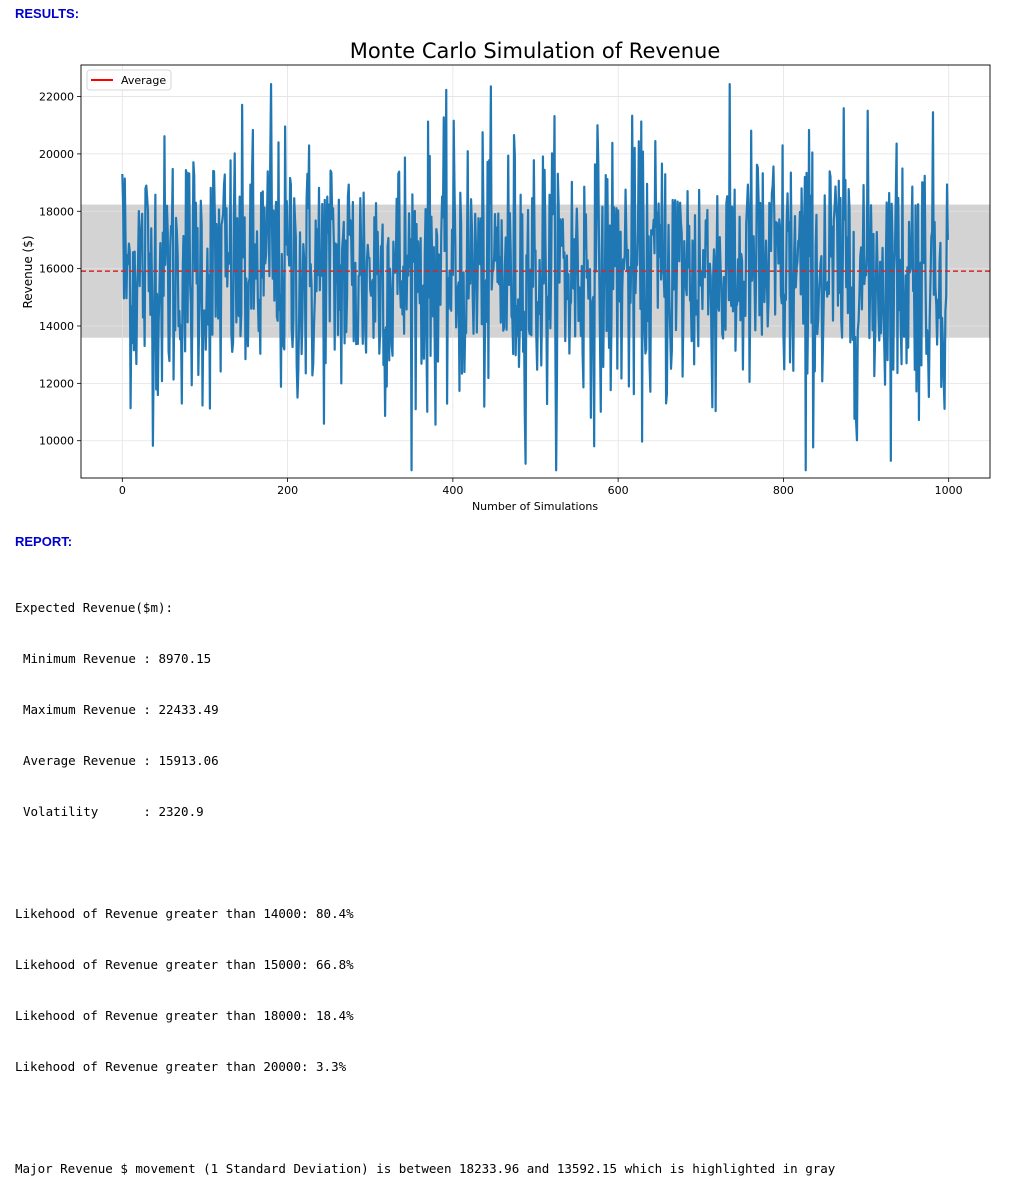 Image resolution: width=1012 pixels, height=1194 pixels. What do you see at coordinates (535, 51) in the screenshot?
I see `chart-title: Monte Carlo Simulation of Revenue` at bounding box center [535, 51].